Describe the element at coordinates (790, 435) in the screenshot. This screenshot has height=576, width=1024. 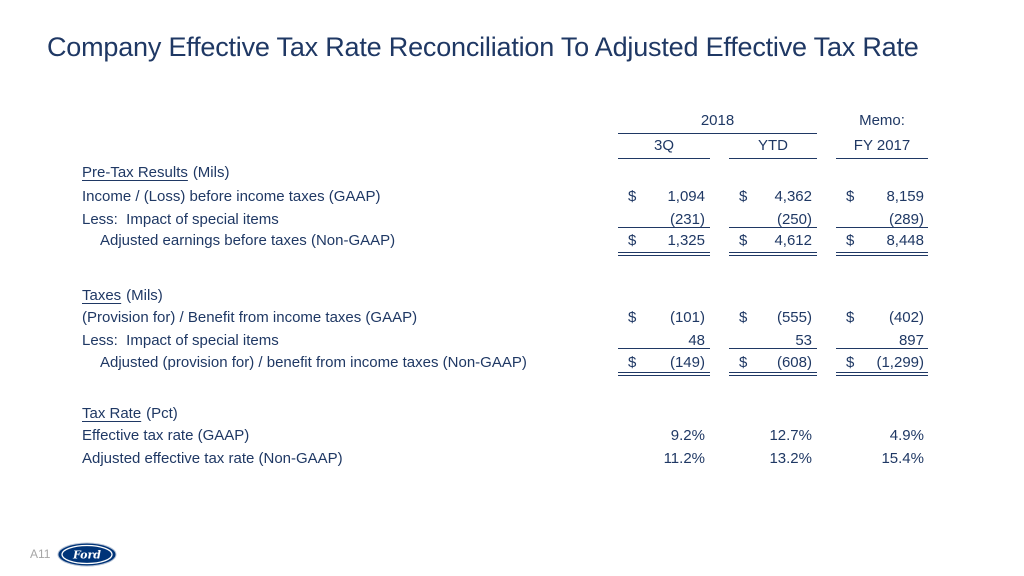
I see `cell-value: 12.7%` at that location.